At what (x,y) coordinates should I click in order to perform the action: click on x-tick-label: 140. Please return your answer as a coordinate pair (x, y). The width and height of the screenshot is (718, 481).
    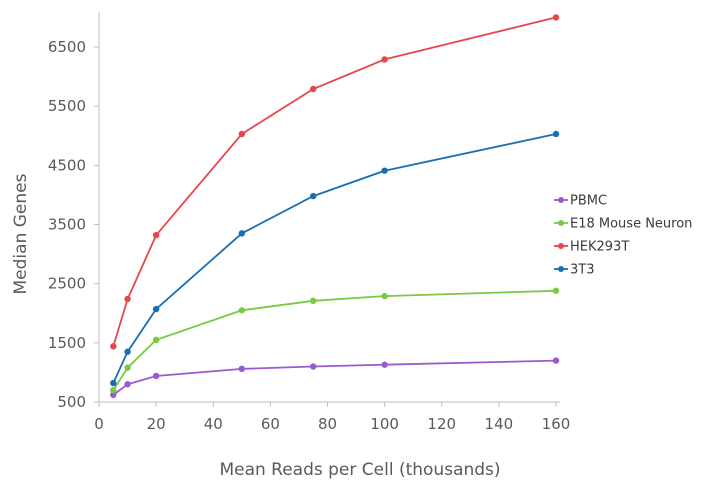
    Looking at the image, I should click on (499, 424).